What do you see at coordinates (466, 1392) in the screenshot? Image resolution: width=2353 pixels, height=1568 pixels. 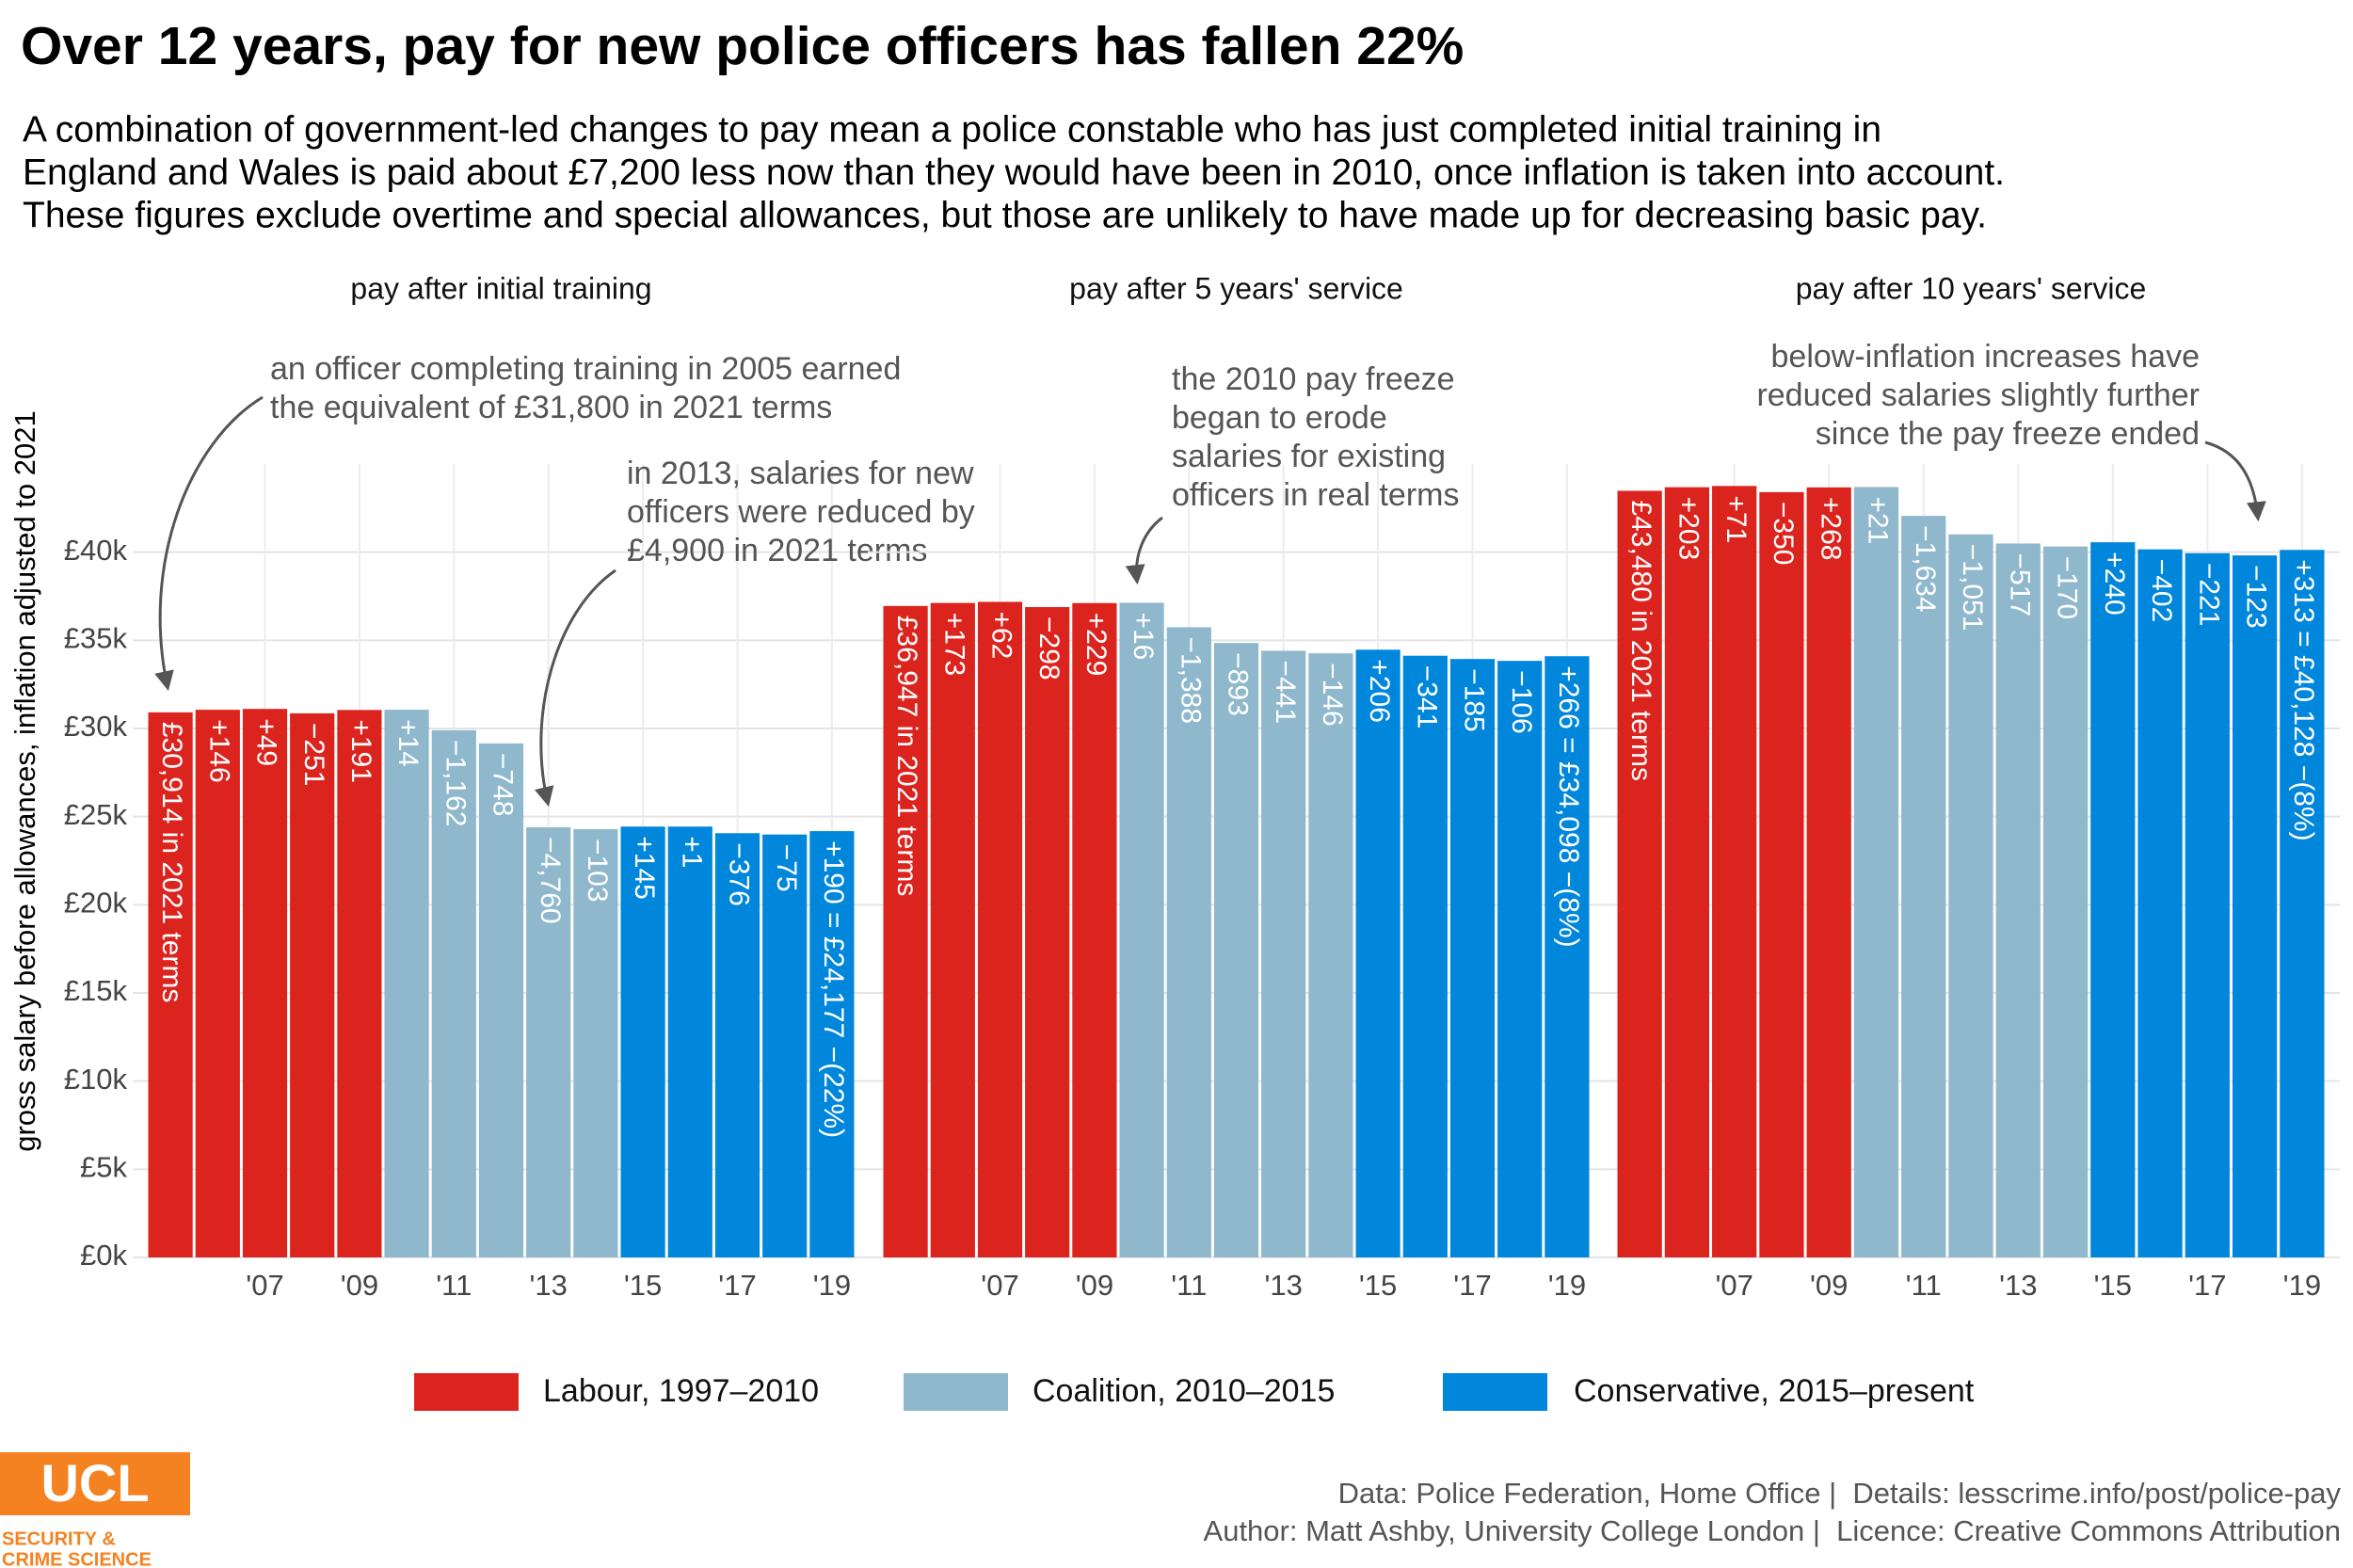 I see `legend-swatch` at bounding box center [466, 1392].